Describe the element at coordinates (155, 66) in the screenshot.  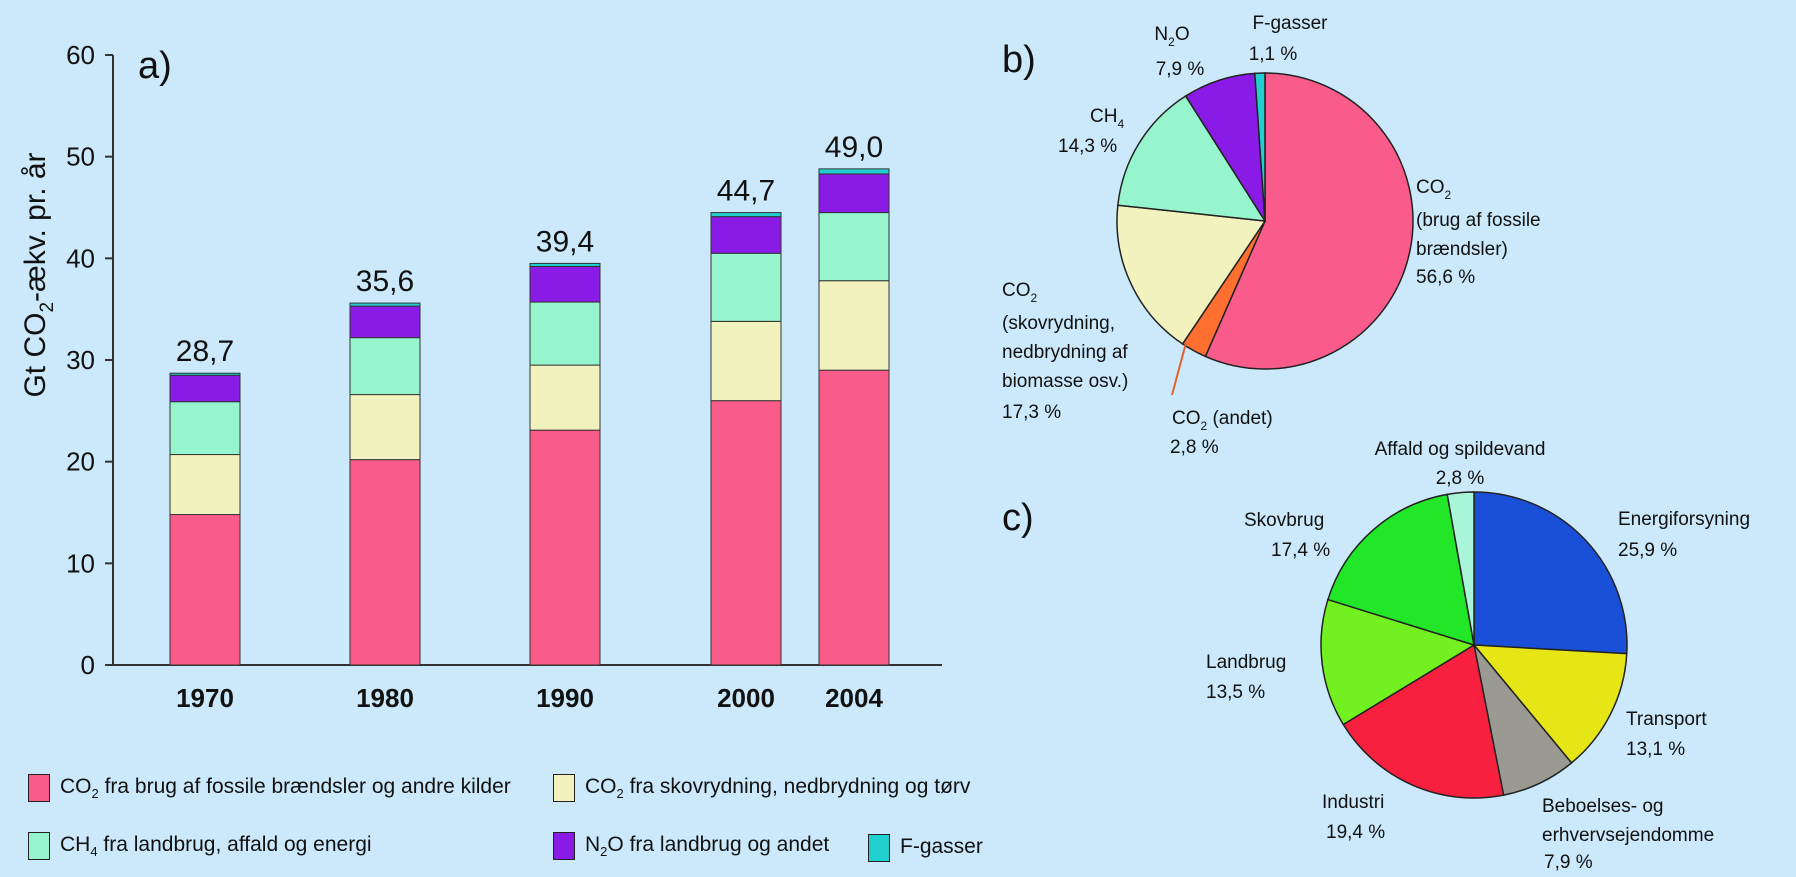
I see `panel-label-a: a)` at that location.